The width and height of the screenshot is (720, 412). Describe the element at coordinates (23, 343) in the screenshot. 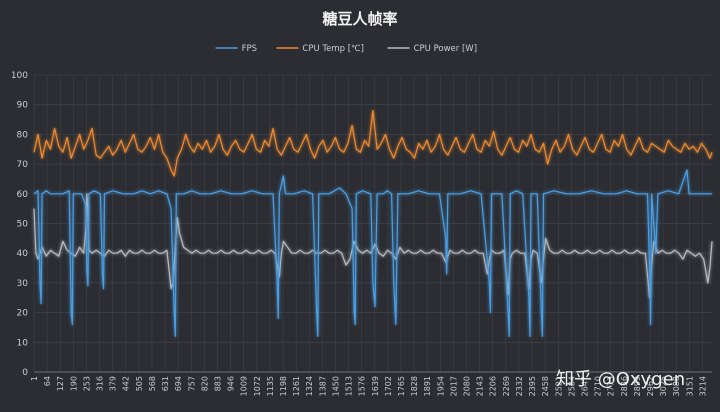

I see `y-tick-label: 10` at that location.